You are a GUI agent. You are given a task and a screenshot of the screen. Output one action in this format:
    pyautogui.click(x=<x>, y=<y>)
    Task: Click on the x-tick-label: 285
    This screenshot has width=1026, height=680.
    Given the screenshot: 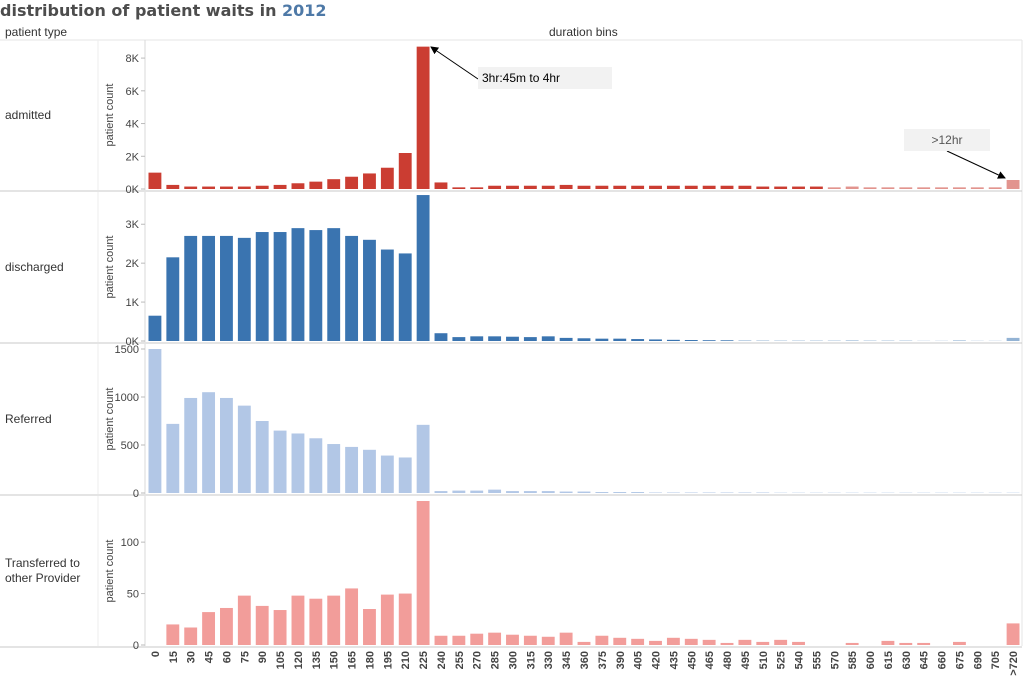 What is the action you would take?
    pyautogui.click(x=496, y=660)
    